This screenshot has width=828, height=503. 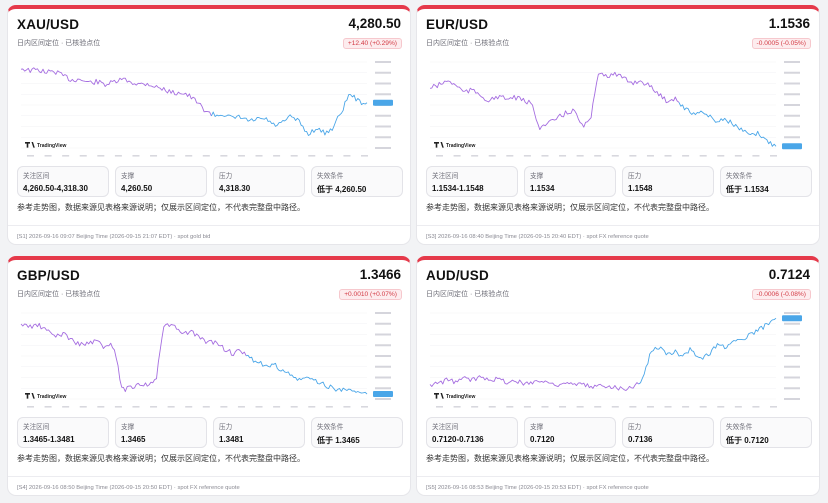 I want to click on watch-range-cell: 关注区间 0.7120-0.7136, so click(x=472, y=432).